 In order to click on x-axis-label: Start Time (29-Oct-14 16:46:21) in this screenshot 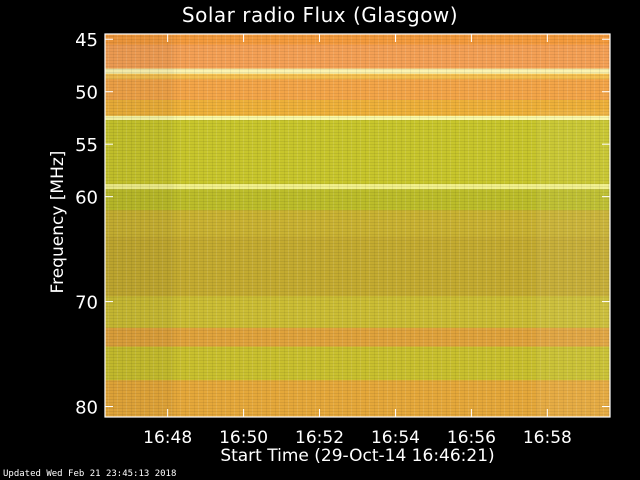, I will do `click(357, 456)`.